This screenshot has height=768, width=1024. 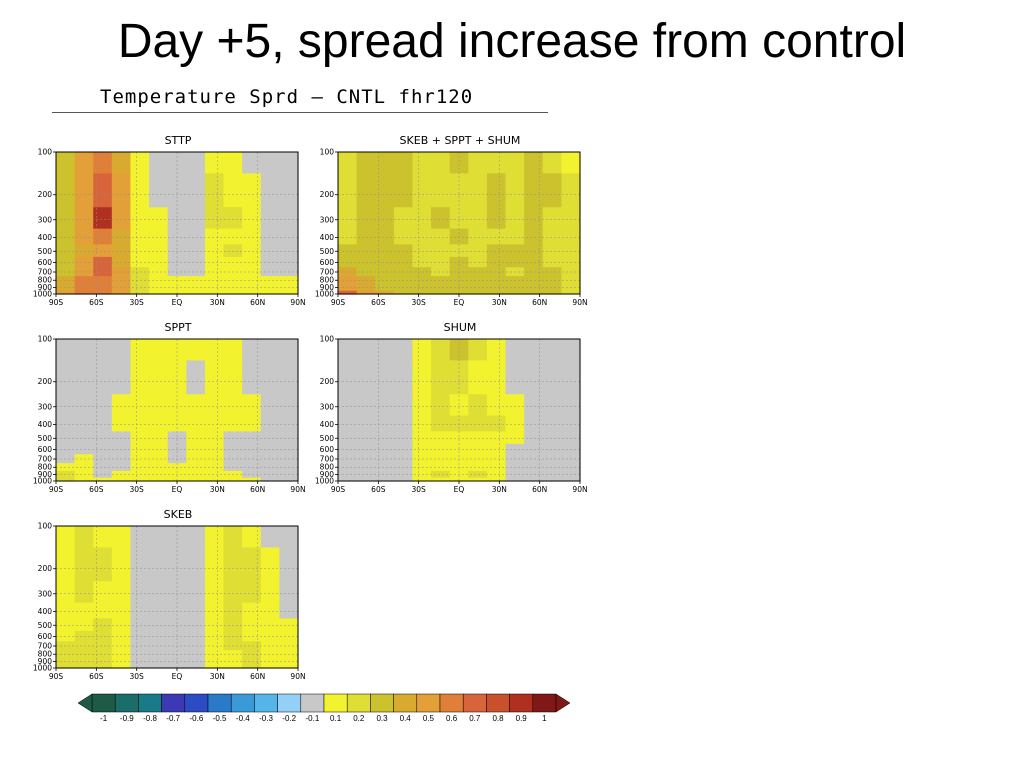 I want to click on y-tick-label: 500, so click(x=45, y=625).